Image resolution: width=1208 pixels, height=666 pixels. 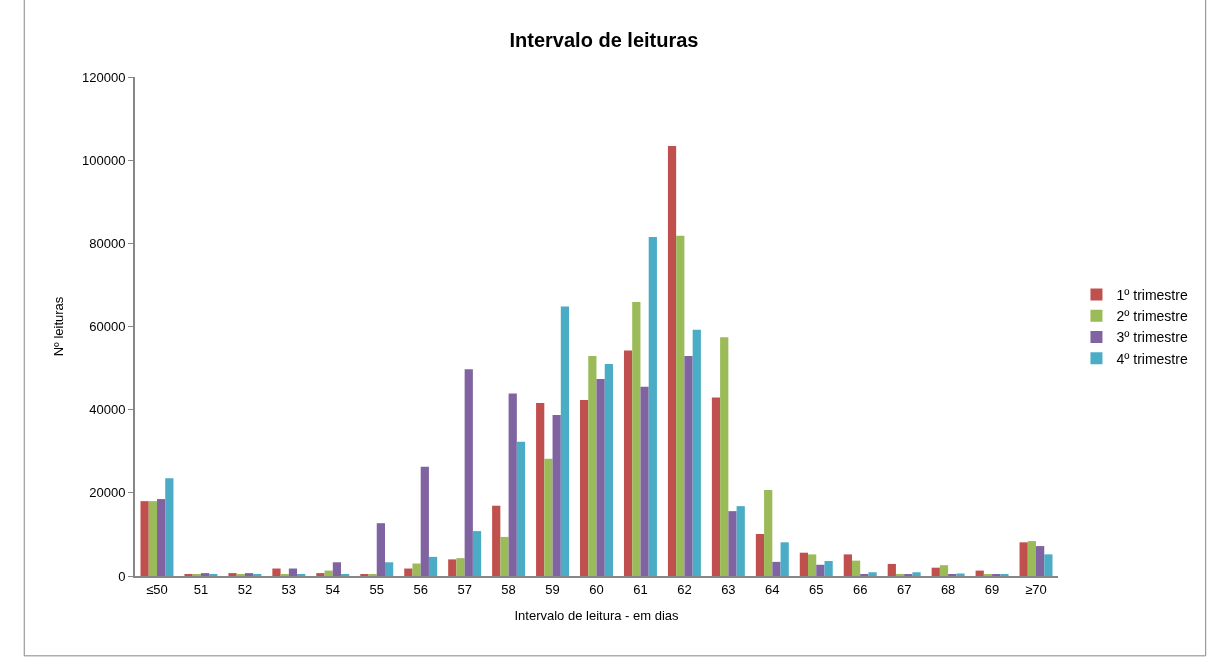 What do you see at coordinates (157, 589) in the screenshot?
I see `x-tick-label: ≤50` at bounding box center [157, 589].